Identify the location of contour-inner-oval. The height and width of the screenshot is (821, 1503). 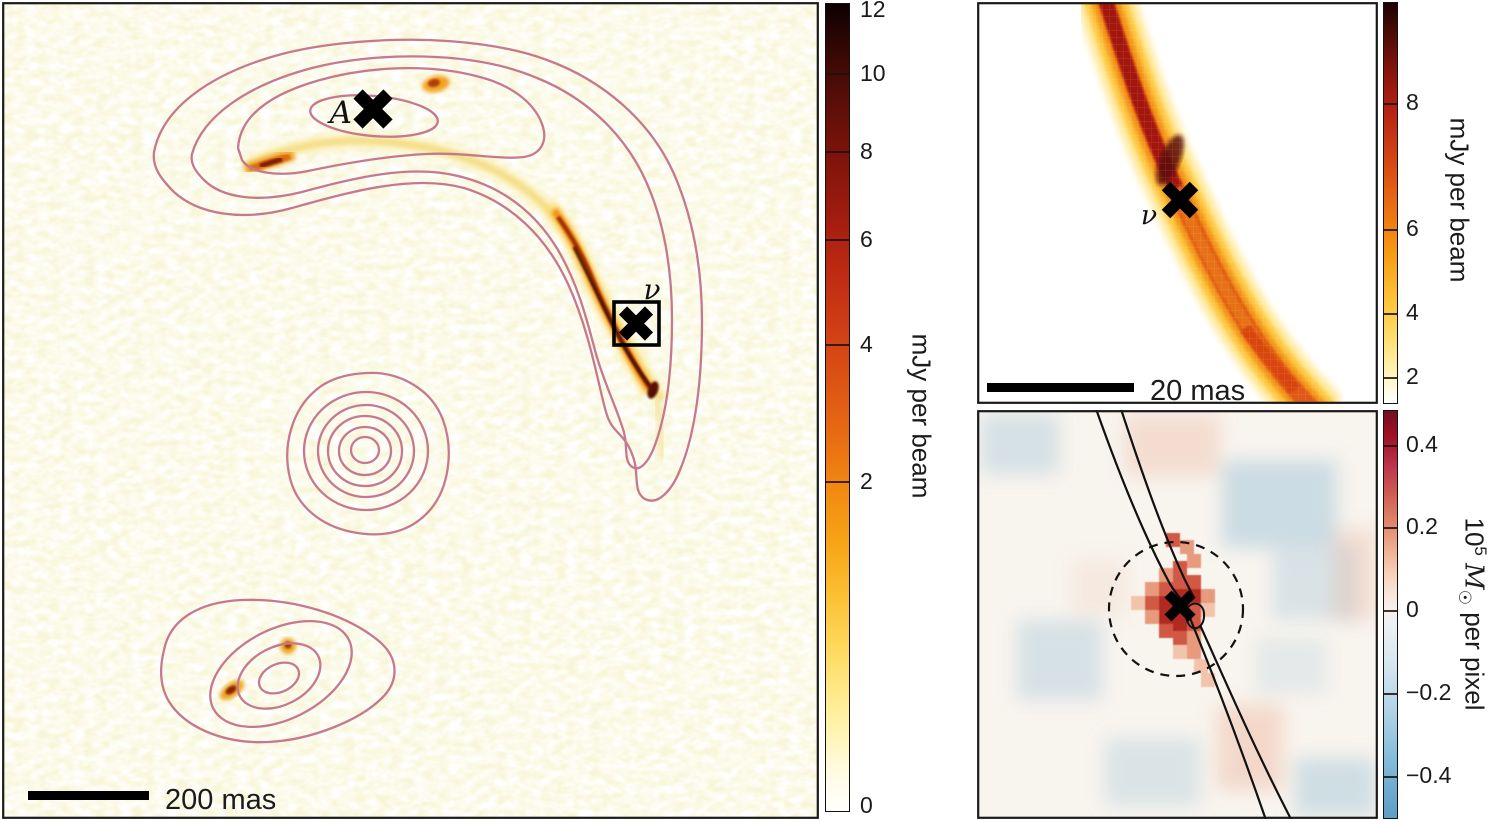
(374, 116).